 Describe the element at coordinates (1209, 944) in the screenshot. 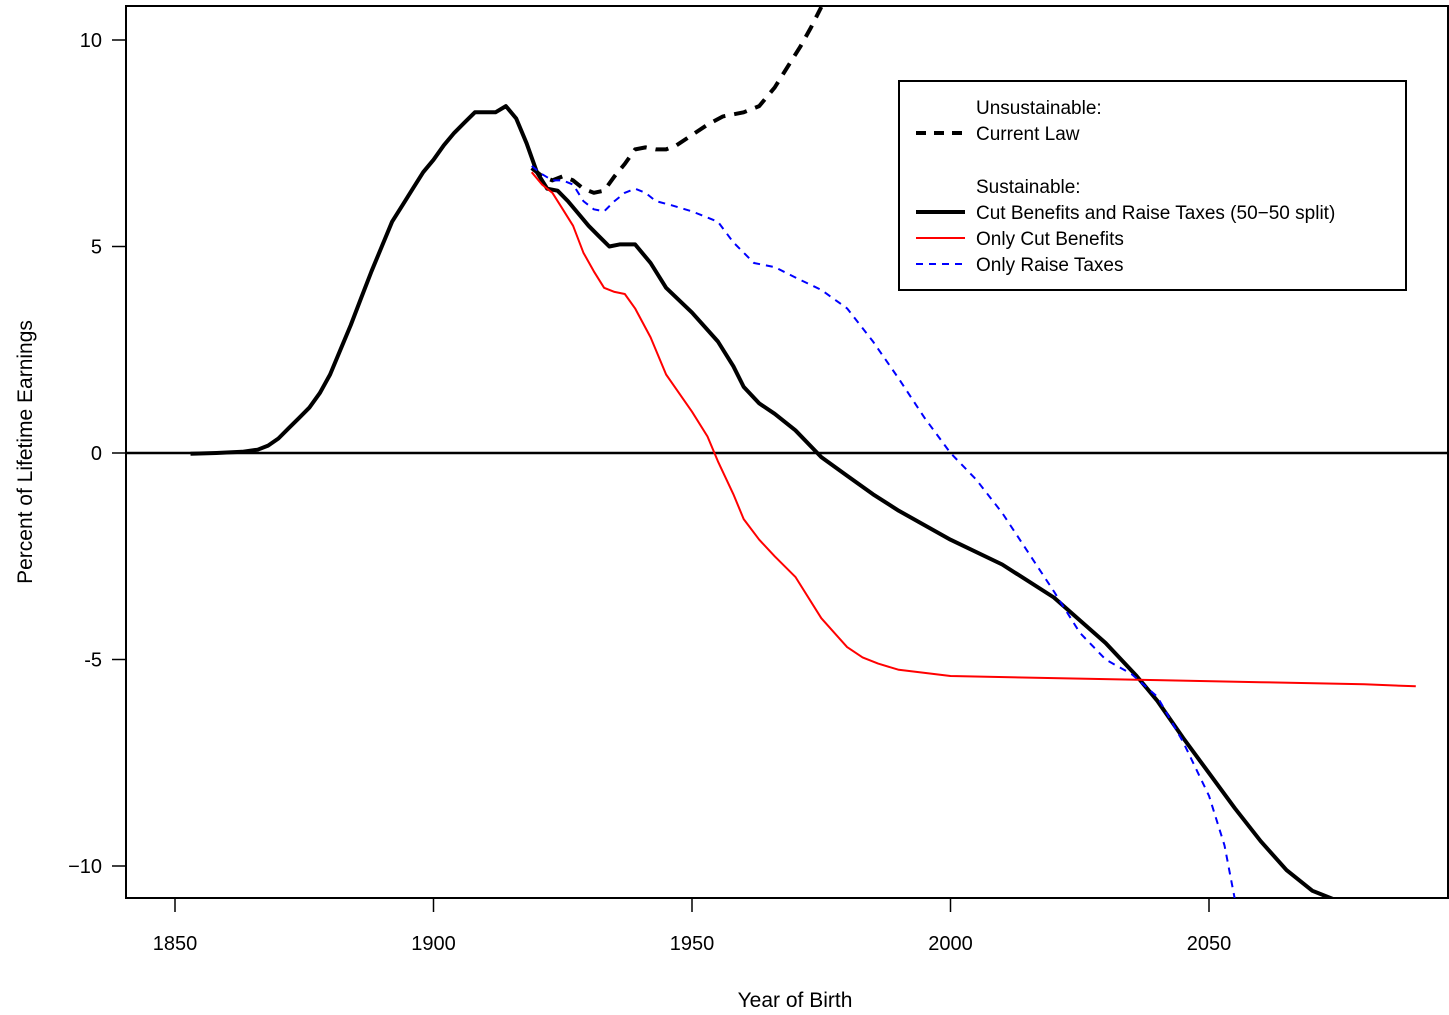

I see `x-tick-label: 2050` at that location.